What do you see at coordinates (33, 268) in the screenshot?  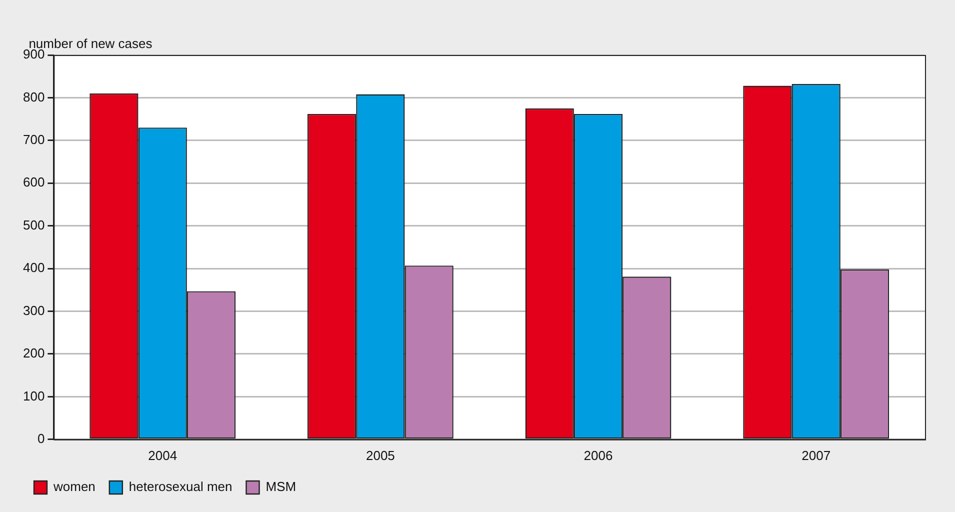 I see `y-tick-label: 400` at bounding box center [33, 268].